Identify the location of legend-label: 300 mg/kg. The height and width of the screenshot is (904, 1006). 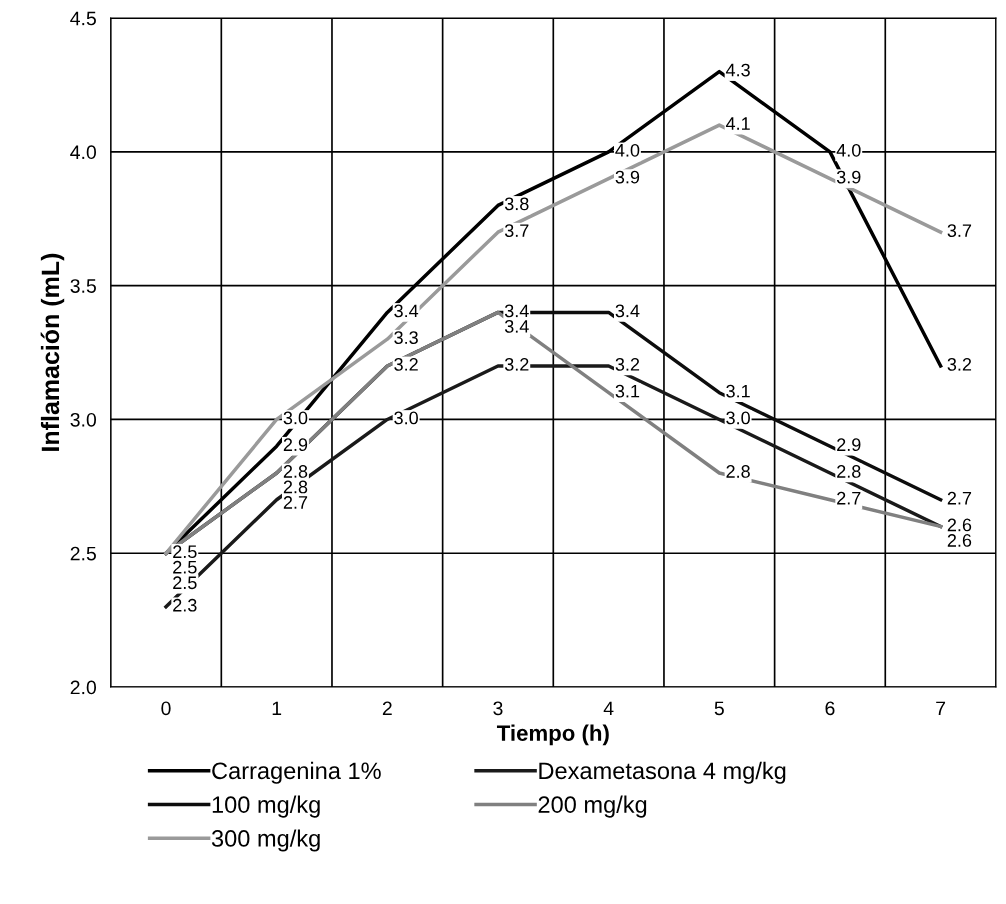
(265, 840).